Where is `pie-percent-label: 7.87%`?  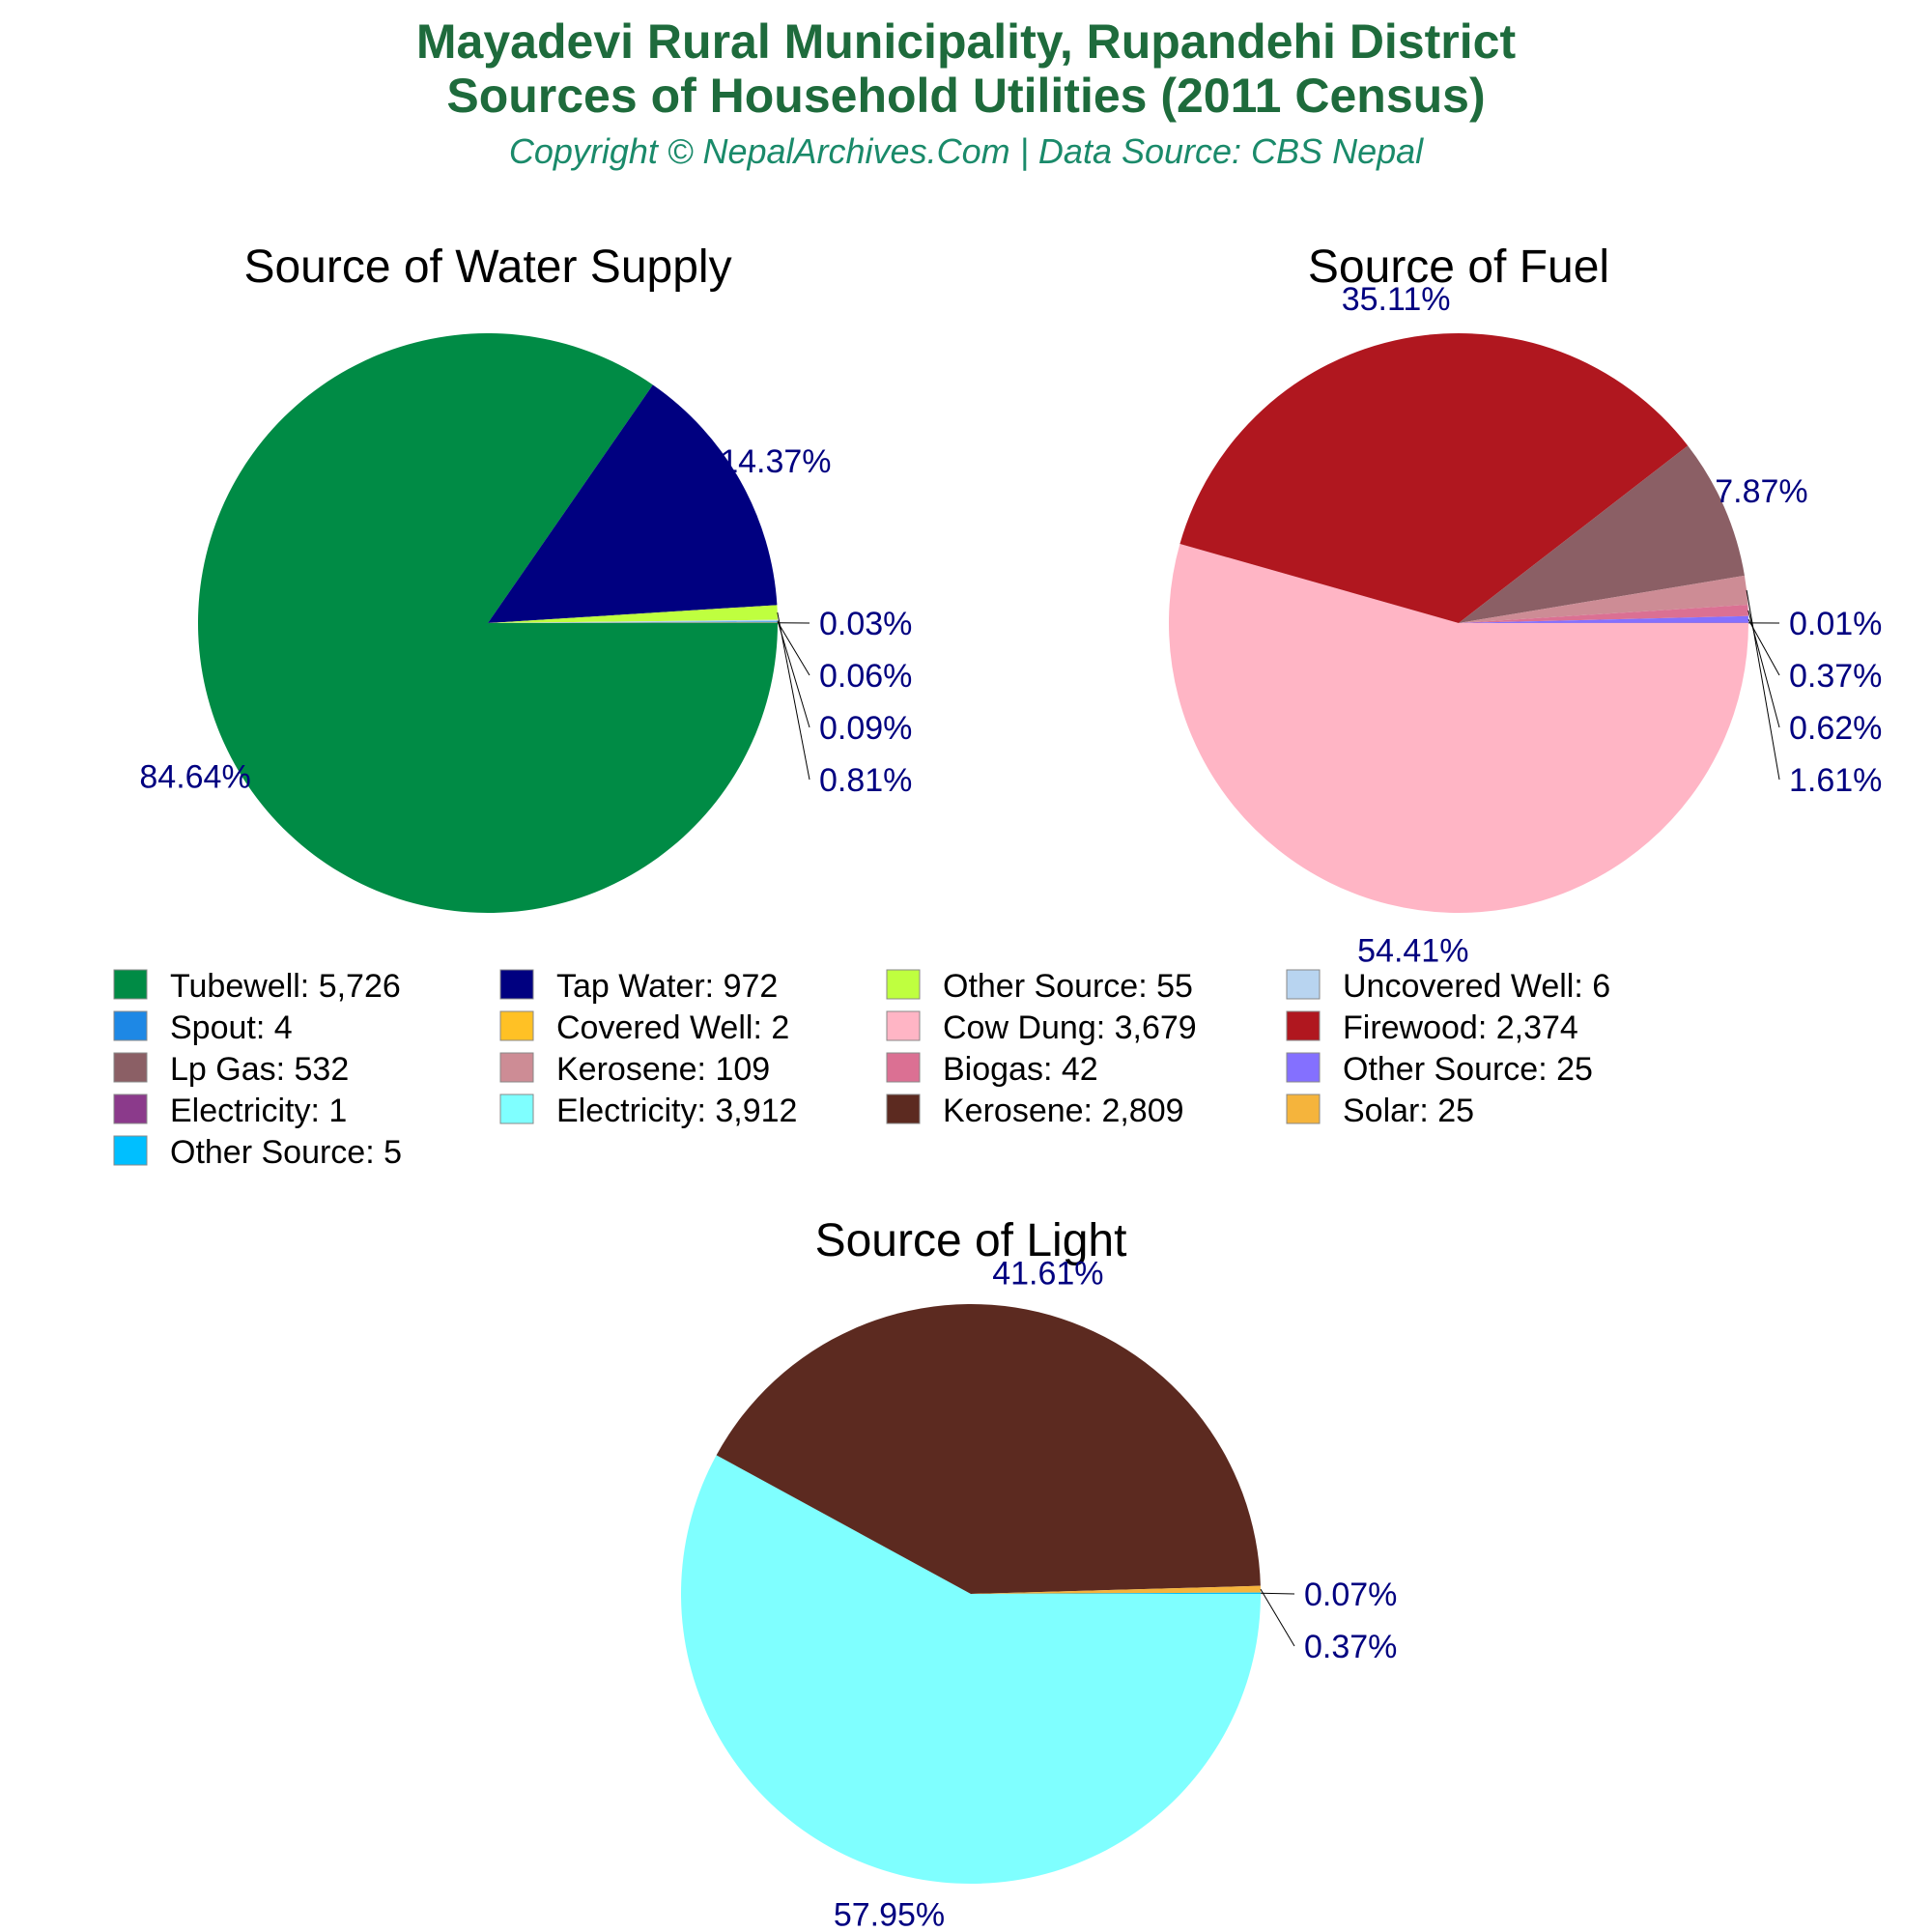 pie-percent-label: 7.87% is located at coordinates (1761, 491).